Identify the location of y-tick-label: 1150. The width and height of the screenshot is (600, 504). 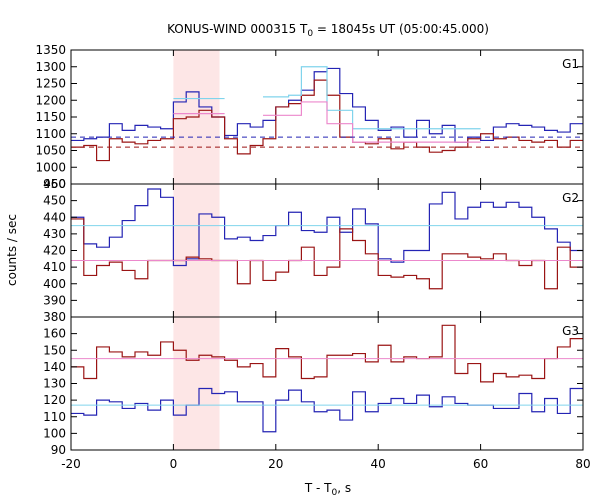
(50, 117).